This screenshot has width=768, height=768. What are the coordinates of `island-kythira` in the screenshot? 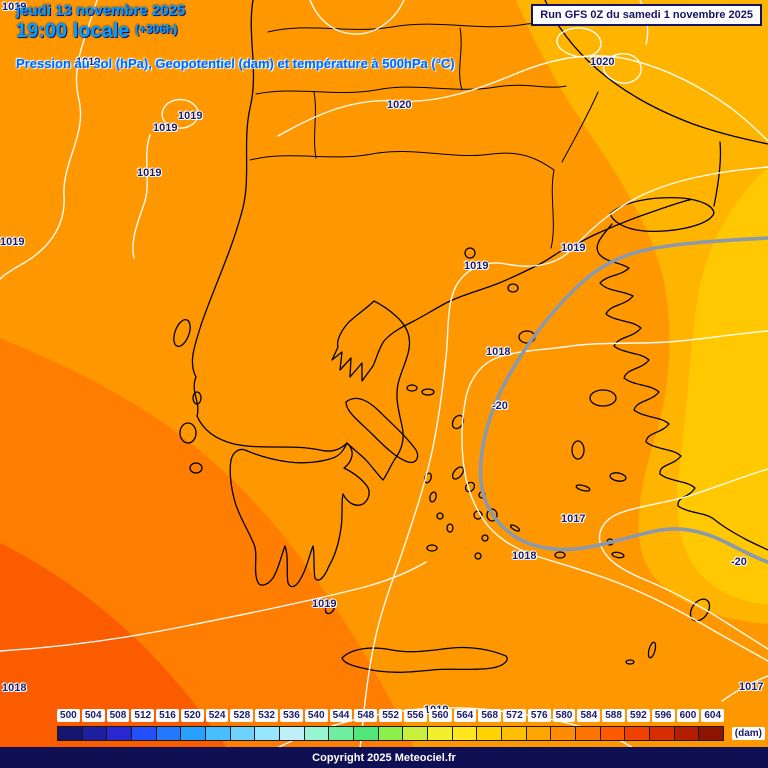 It's located at (330, 608).